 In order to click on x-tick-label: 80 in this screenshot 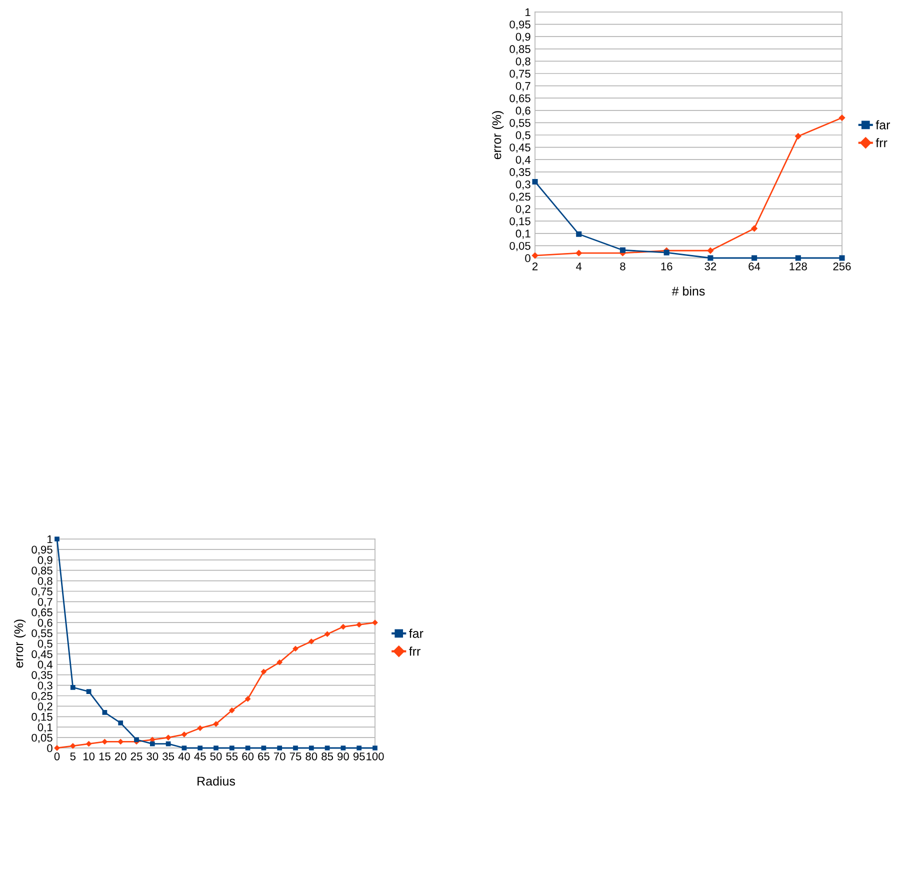, I will do `click(312, 756)`.